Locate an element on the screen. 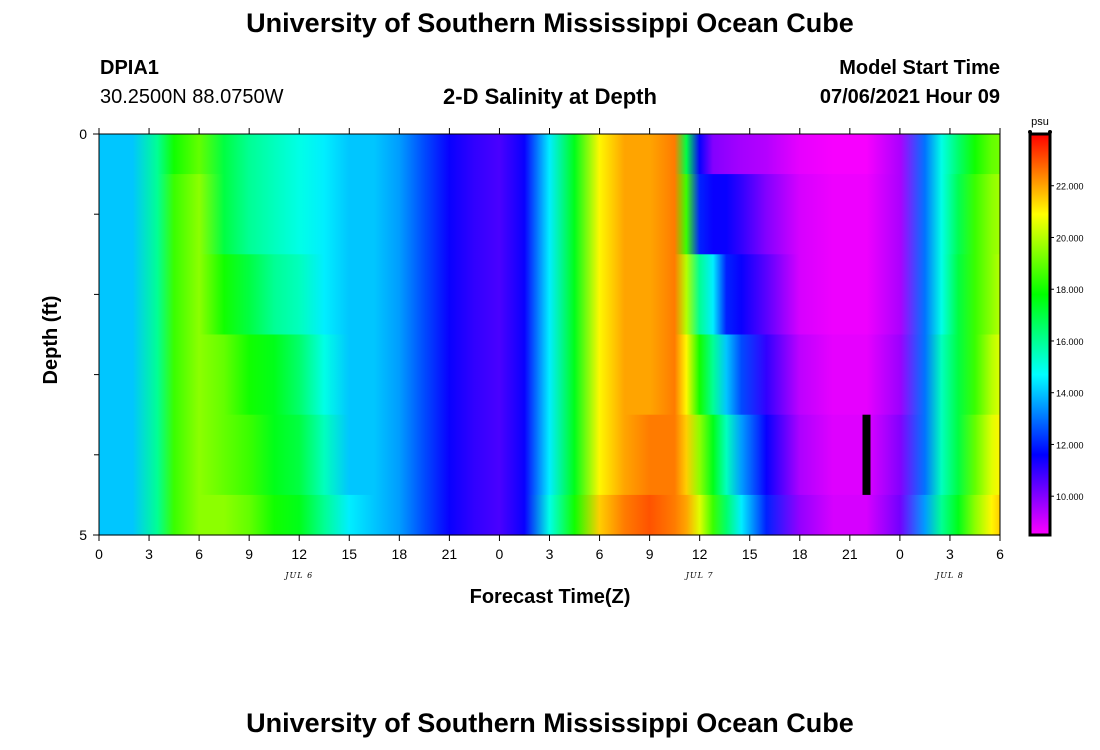  y-tick-label: 5 is located at coordinates (83, 535).